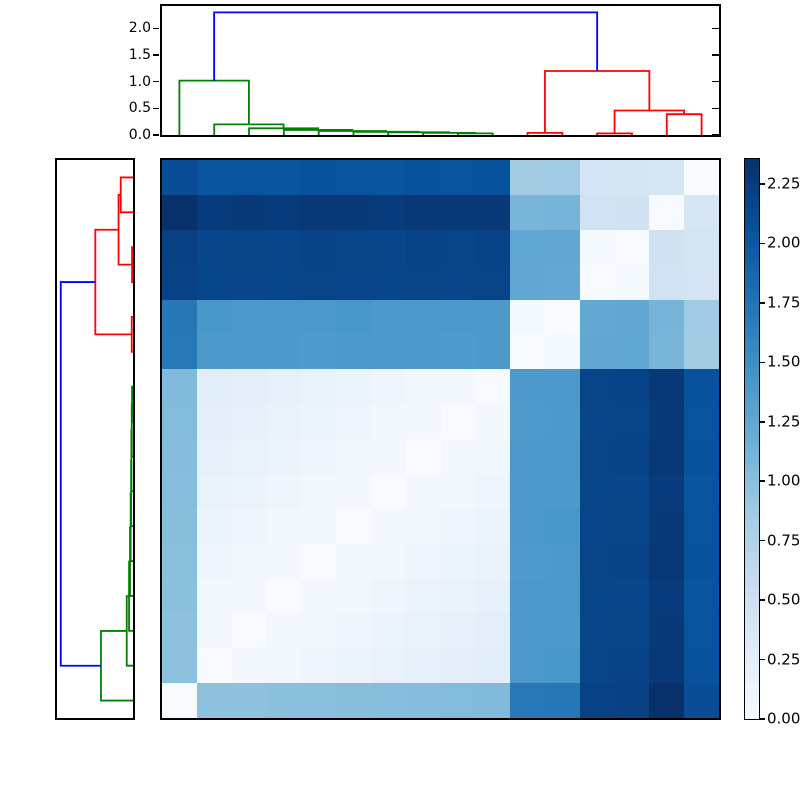  I want to click on top-dendrogram-panel, so click(440, 70).